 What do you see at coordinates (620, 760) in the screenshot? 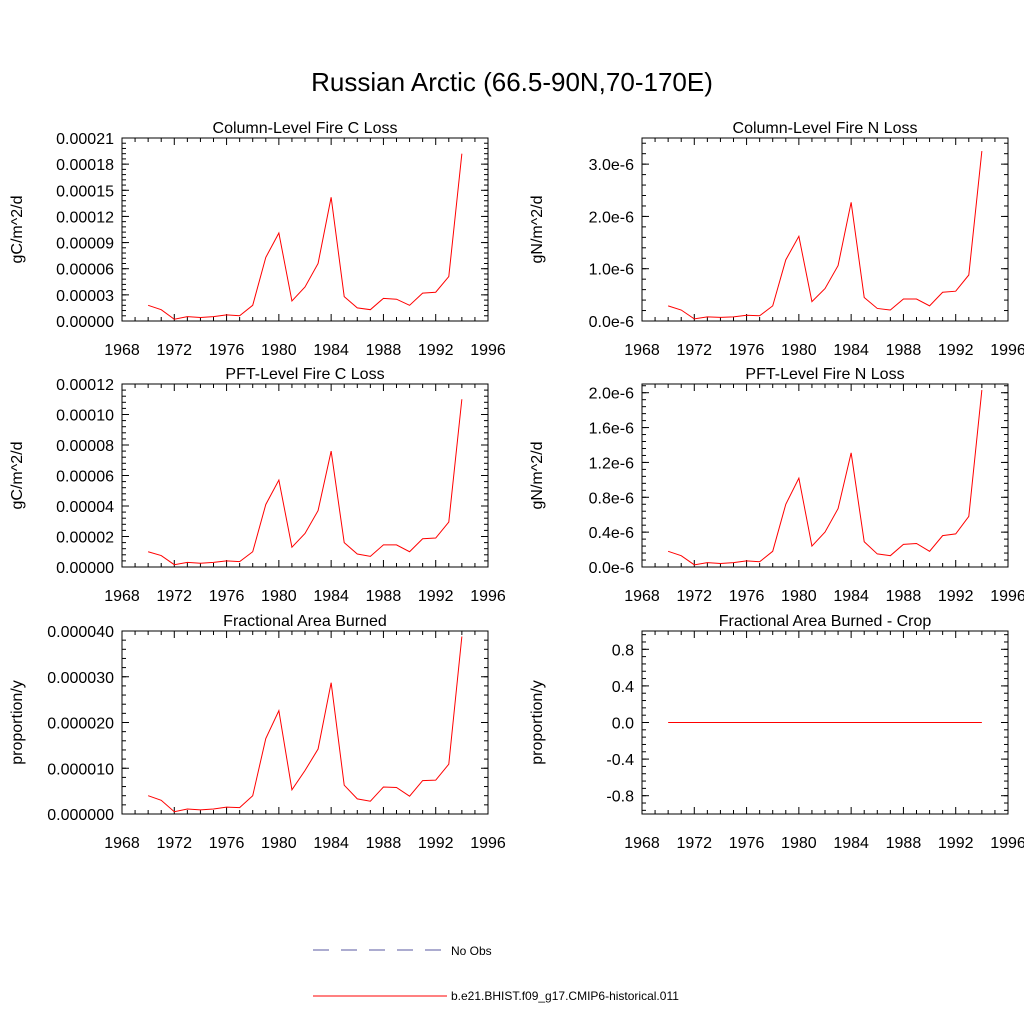
I see `y-tick-label: -0.4` at bounding box center [620, 760].